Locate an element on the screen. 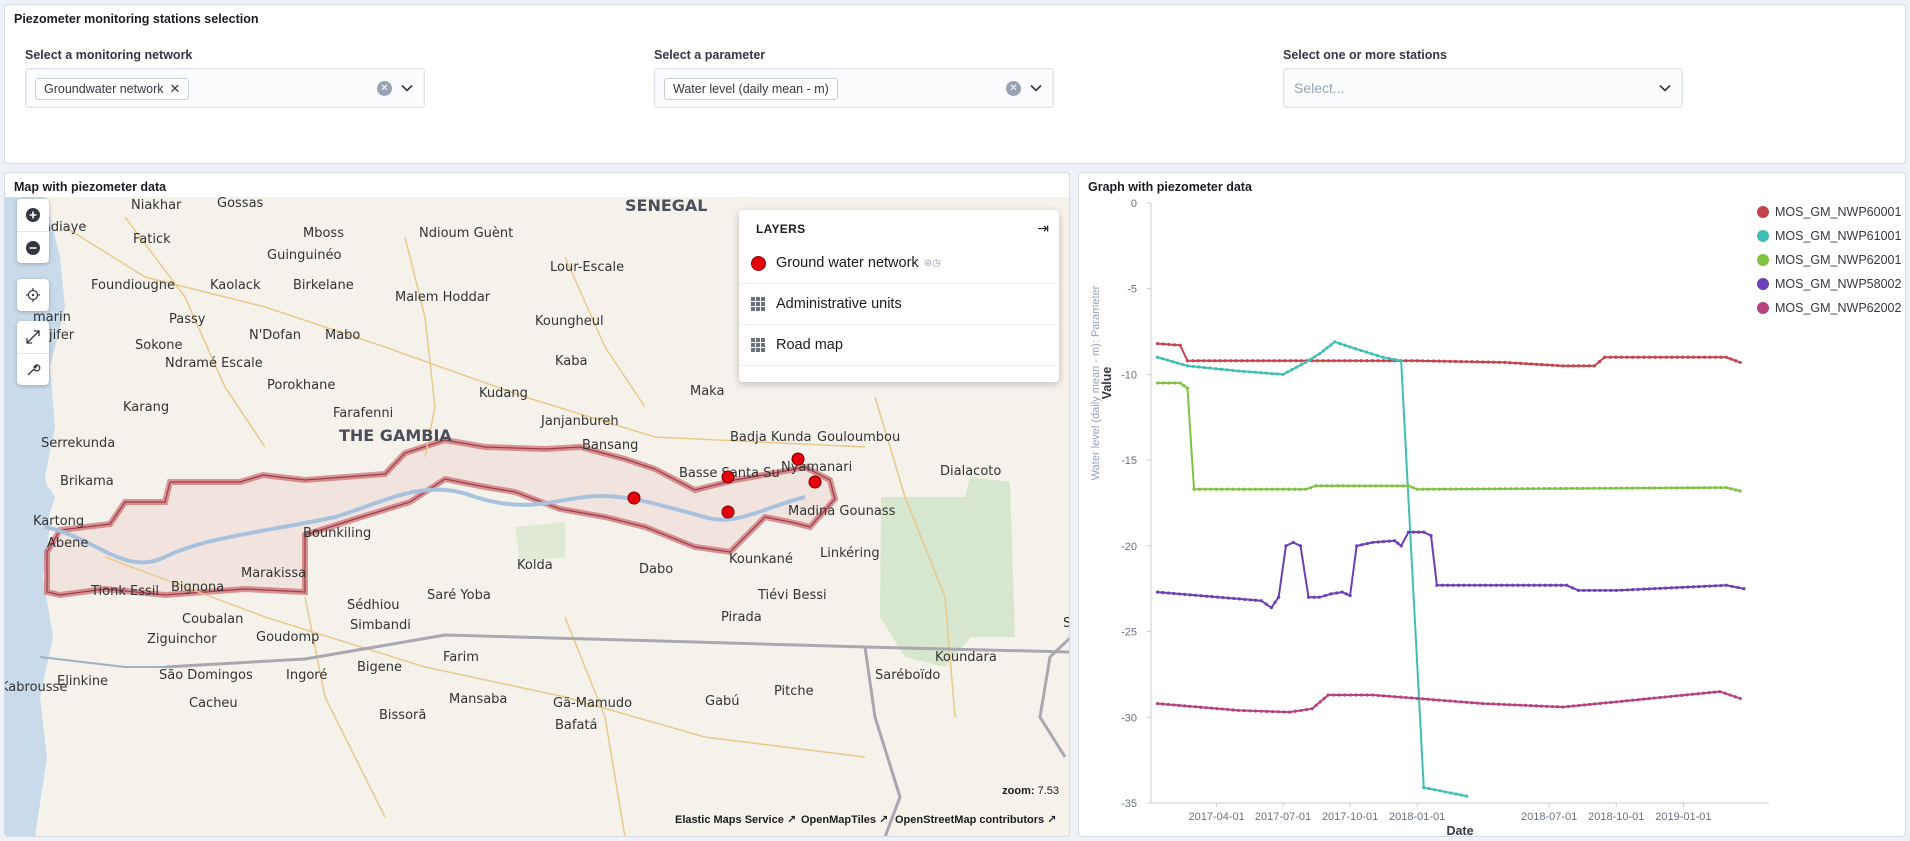  y-tick-label: -30 is located at coordinates (1129, 718).